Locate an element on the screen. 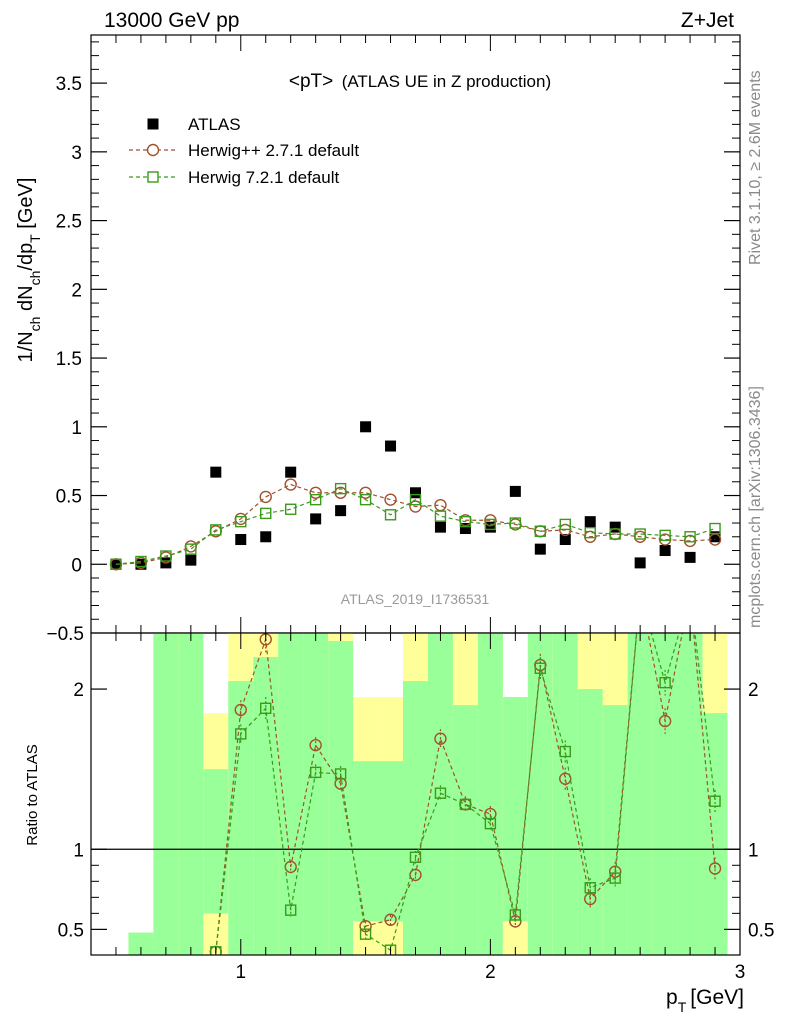  main-y-tick-label: 2.5 is located at coordinates (69, 222).